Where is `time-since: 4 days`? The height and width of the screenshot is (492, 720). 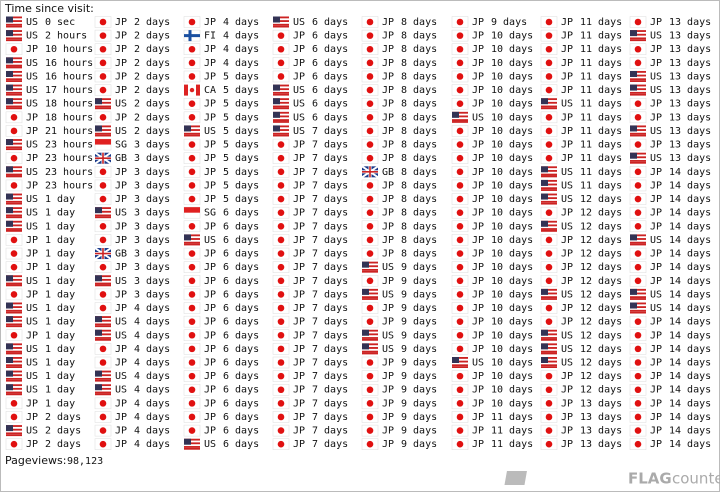
time-since: 4 days is located at coordinates (152, 403).